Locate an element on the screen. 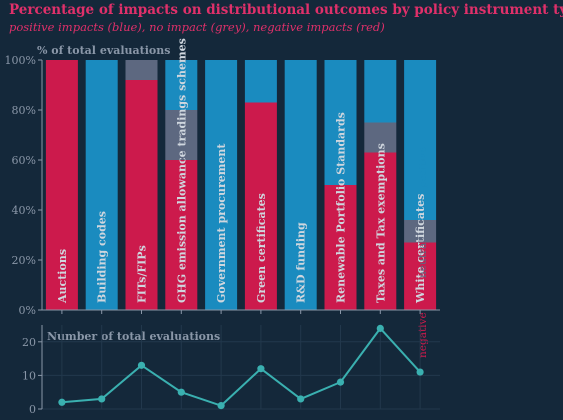 The width and height of the screenshot is (563, 420). category-label: GHG emission allowance tradings schemes is located at coordinates (181, 170).